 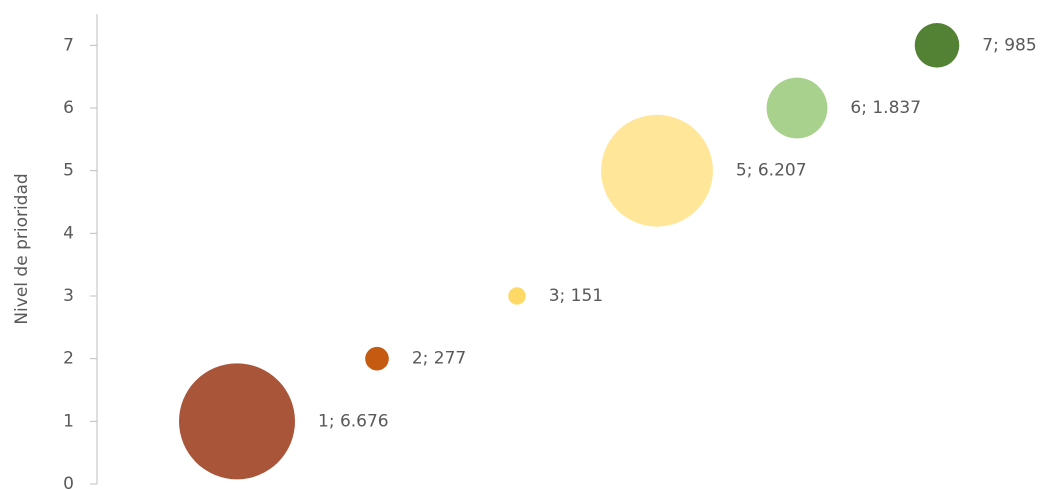 I want to click on y-tick-label: 2, so click(x=68, y=359).